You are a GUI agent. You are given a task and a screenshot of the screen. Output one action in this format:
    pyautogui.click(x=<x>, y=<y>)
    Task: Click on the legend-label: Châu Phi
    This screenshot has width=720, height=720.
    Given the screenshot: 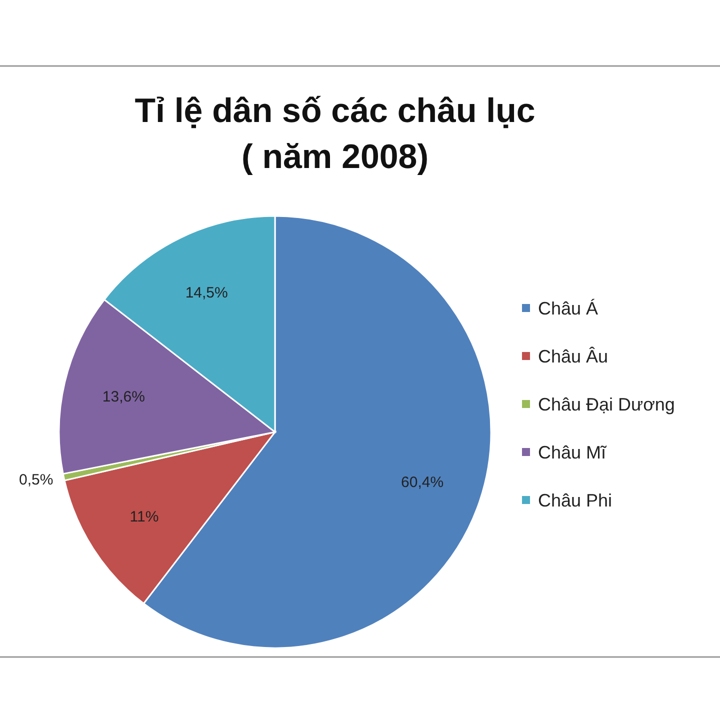 What is the action you would take?
    pyautogui.click(x=575, y=500)
    